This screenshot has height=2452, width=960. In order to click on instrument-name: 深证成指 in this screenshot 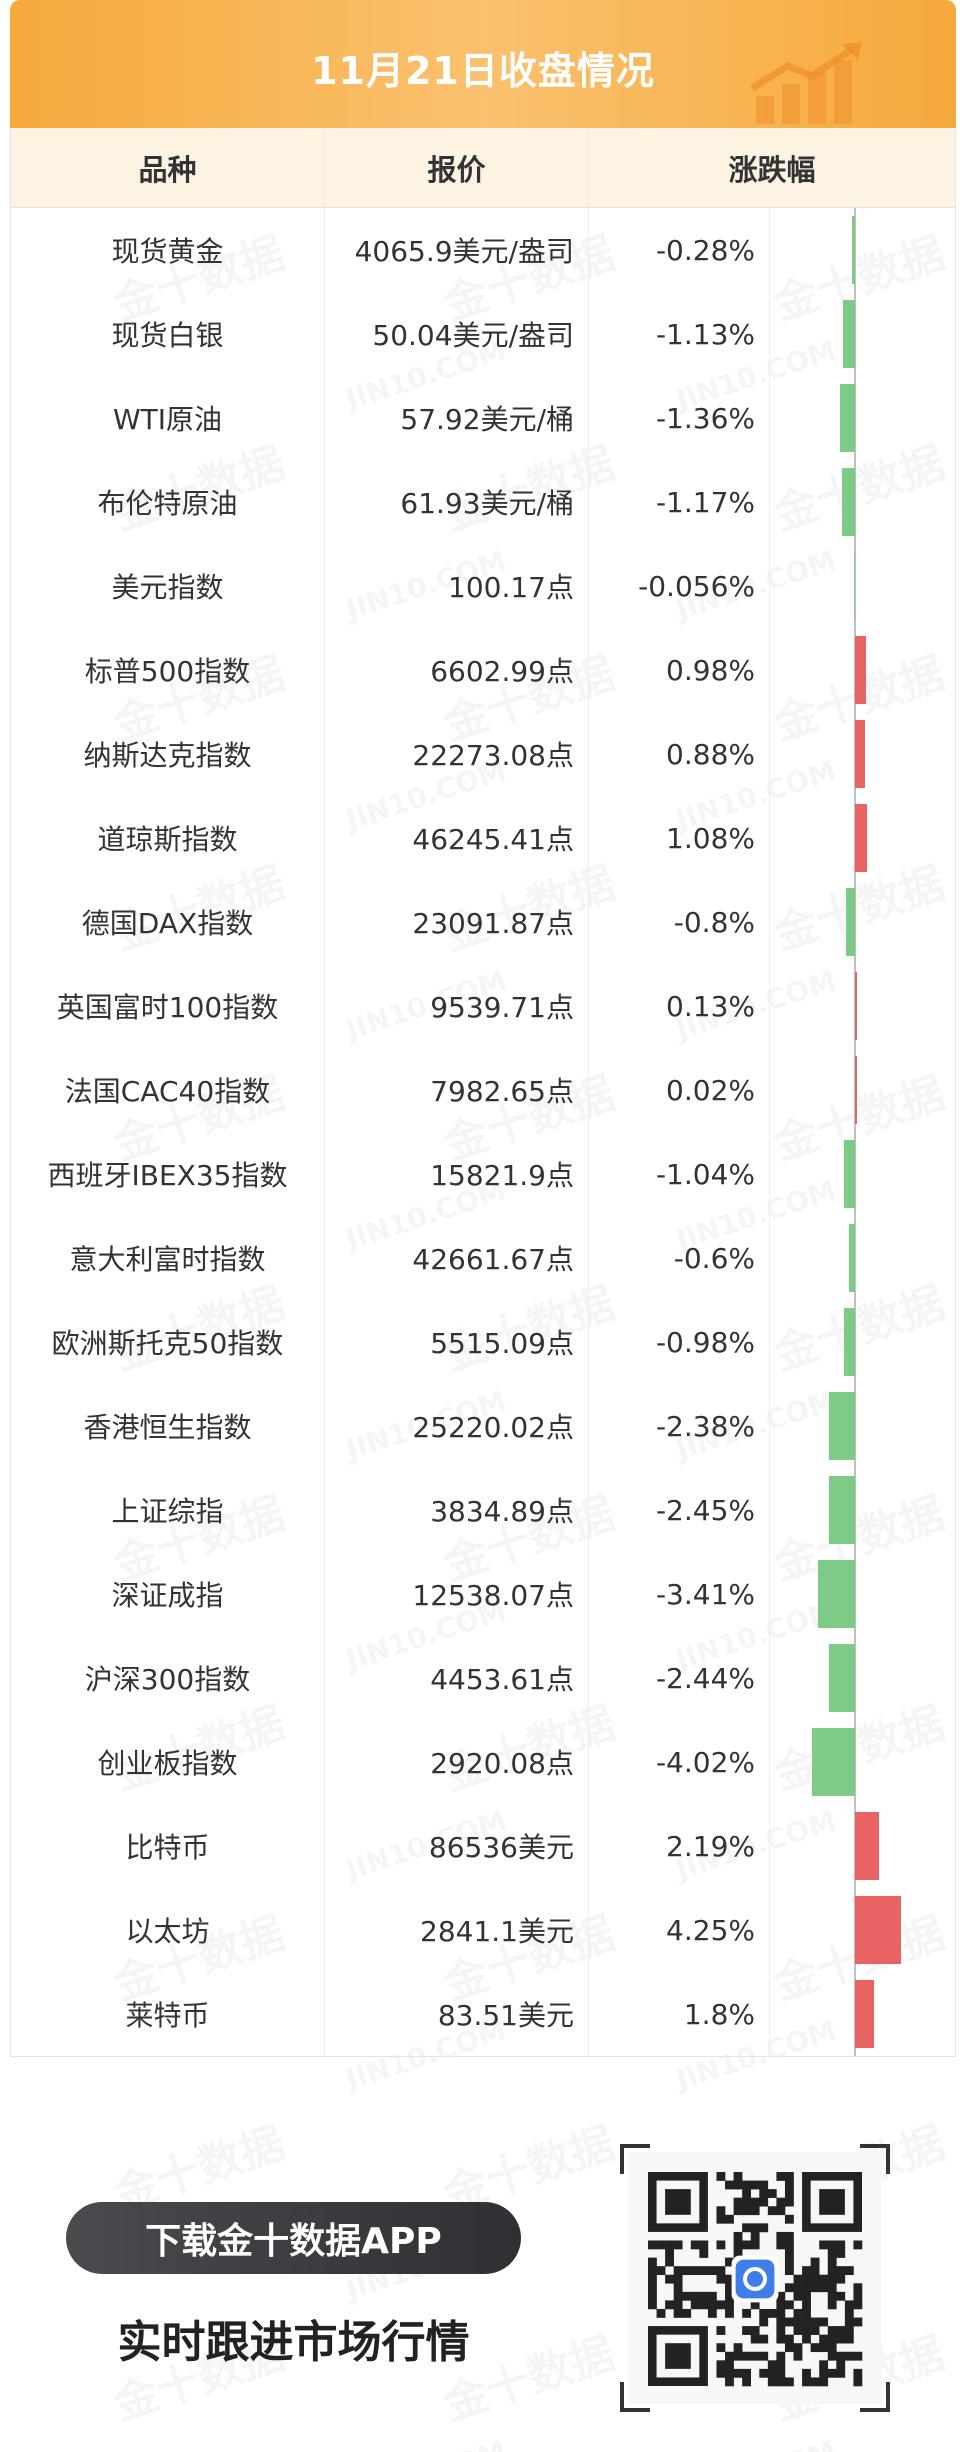, I will do `click(168, 1594)`.